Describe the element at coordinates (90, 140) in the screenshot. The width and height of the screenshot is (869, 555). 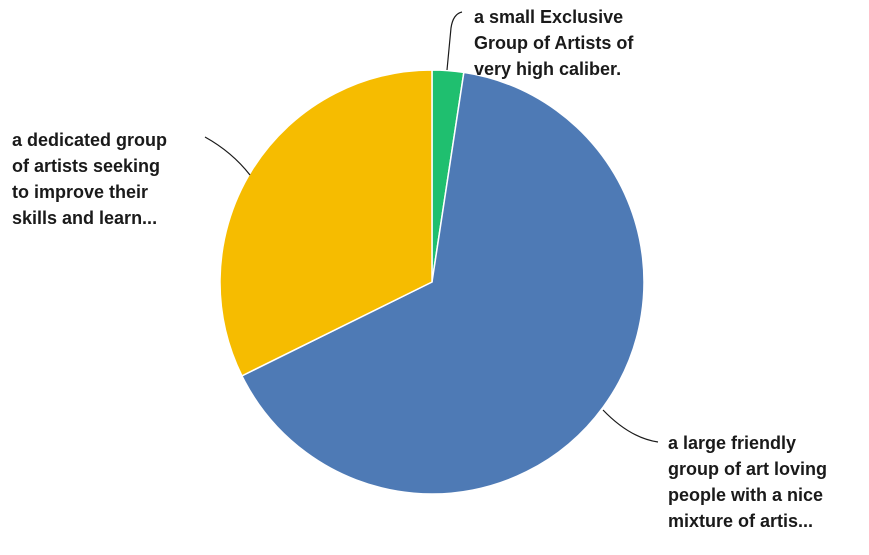
I see `slice-label-line: a dedicated group` at that location.